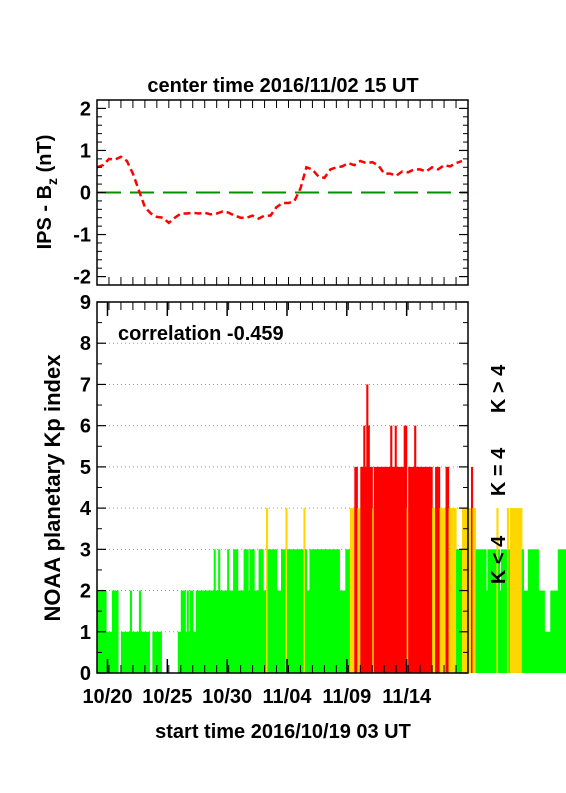 The image size is (566, 793). I want to click on bottom-x-tick-label: 11/09, so click(346, 697).